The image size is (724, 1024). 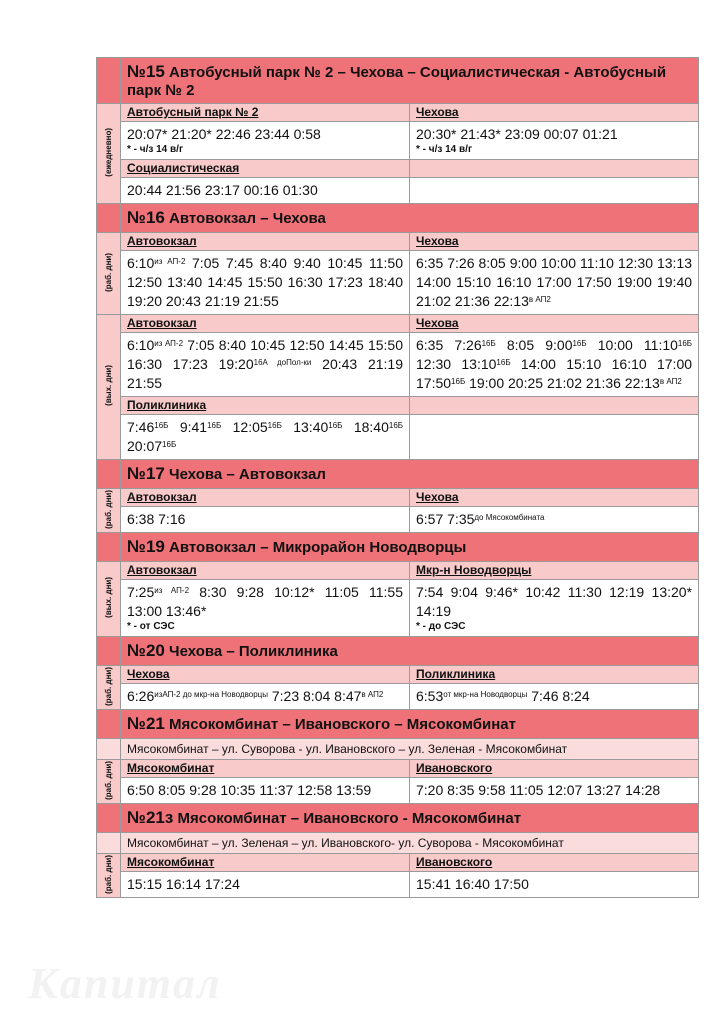 I want to click on time-note: в АП2, so click(x=539, y=299).